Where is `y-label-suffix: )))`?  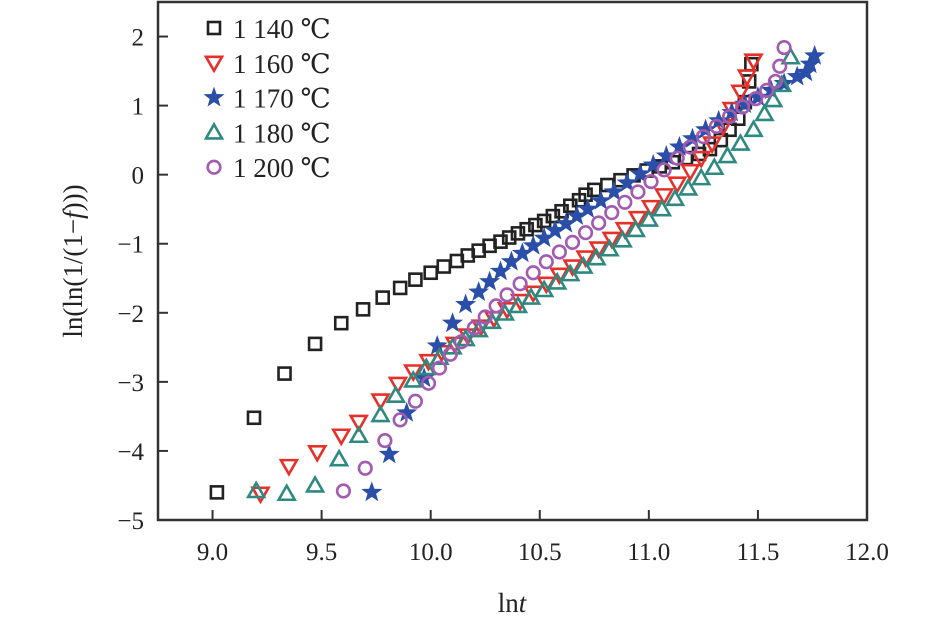
y-label-suffix: ))) is located at coordinates (73, 197).